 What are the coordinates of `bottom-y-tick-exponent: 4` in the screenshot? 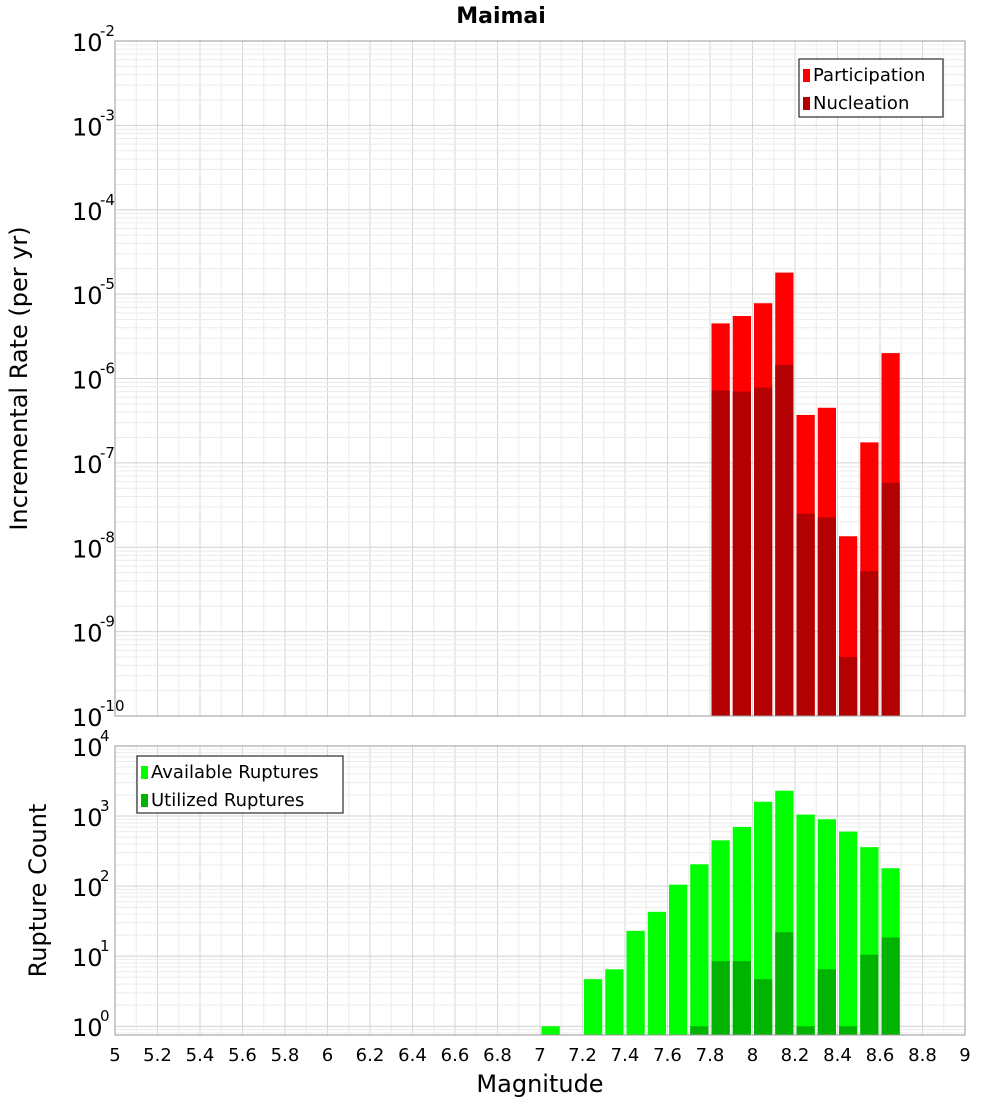 It's located at (105, 736).